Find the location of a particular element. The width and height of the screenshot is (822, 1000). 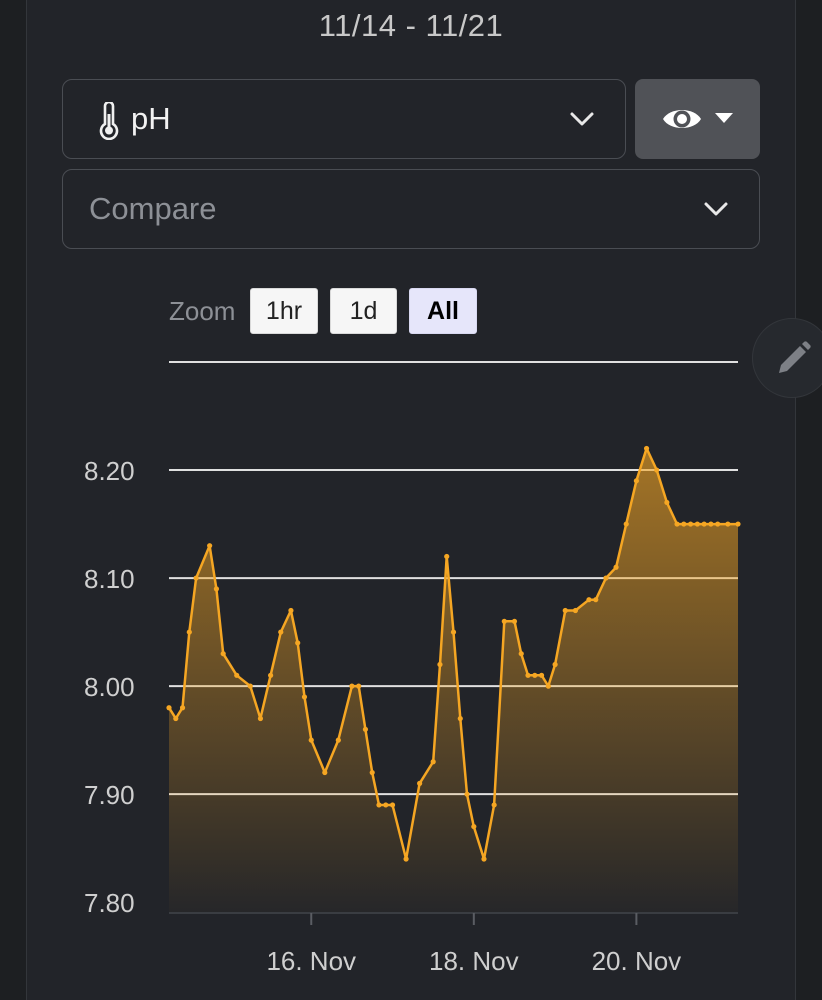

edit-button is located at coordinates (787, 358).